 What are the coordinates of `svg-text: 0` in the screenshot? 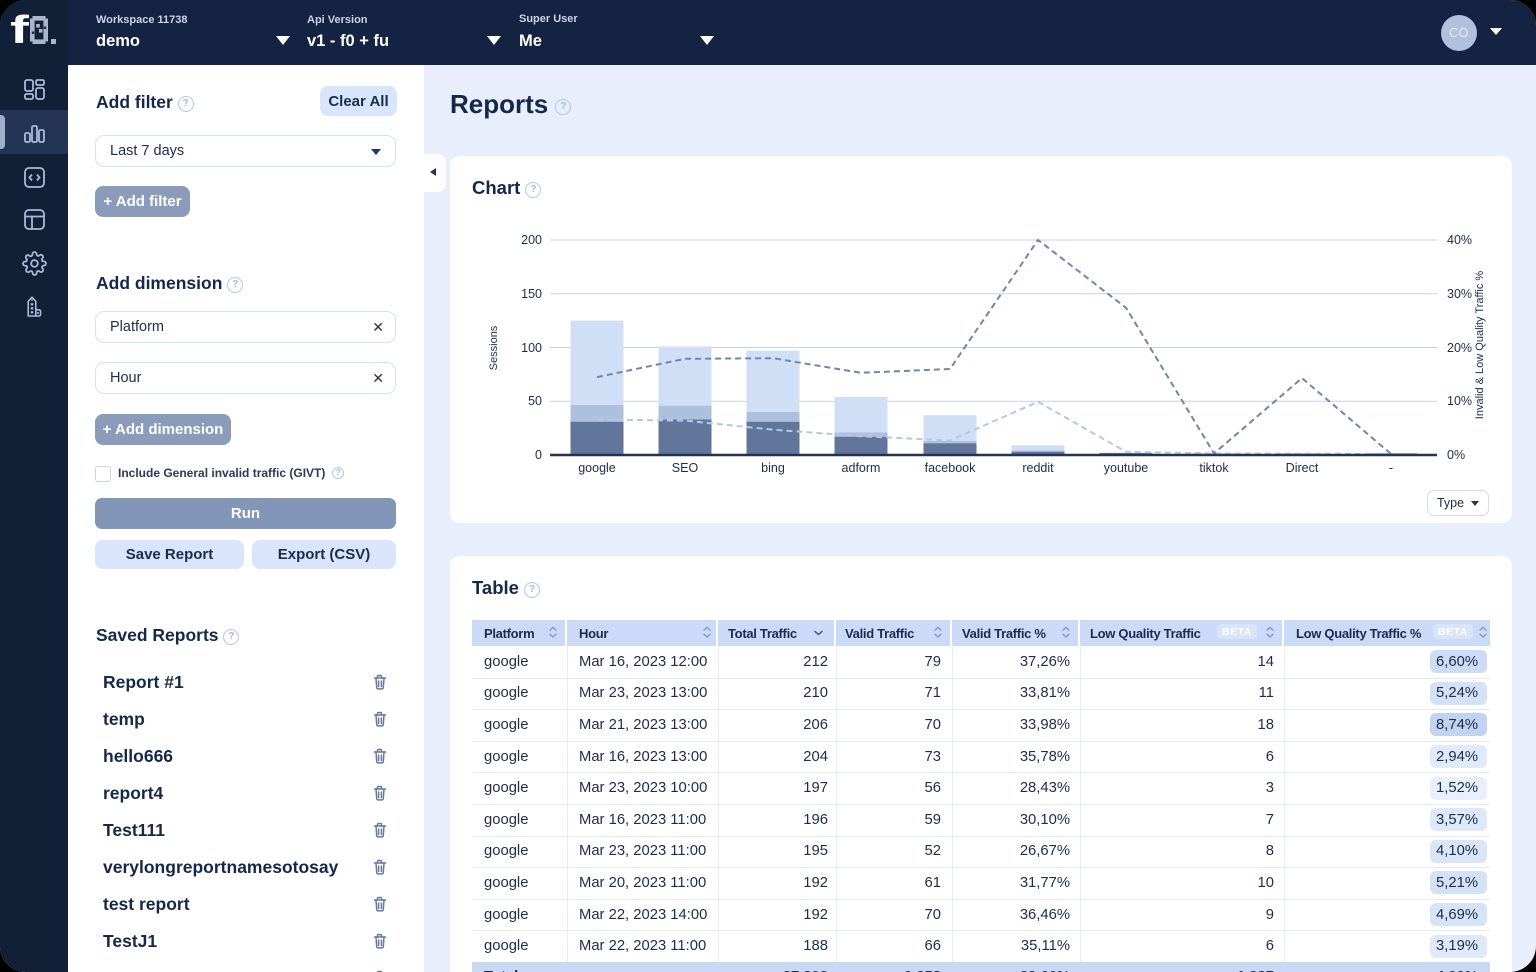 It's located at (538, 455).